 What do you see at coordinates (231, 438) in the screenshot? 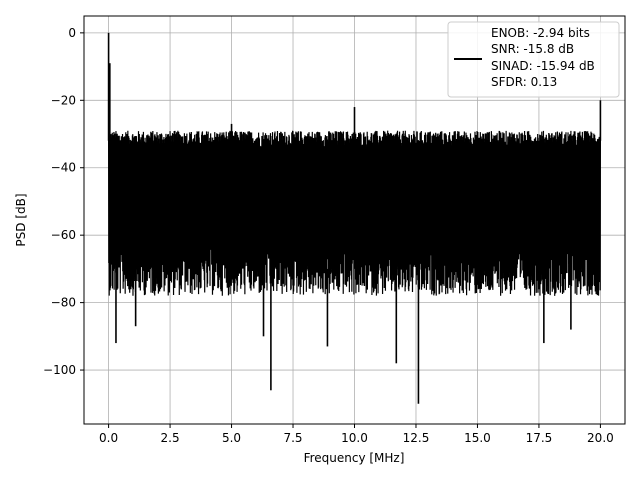
I see `x-tick-label: 5.0` at bounding box center [231, 438].